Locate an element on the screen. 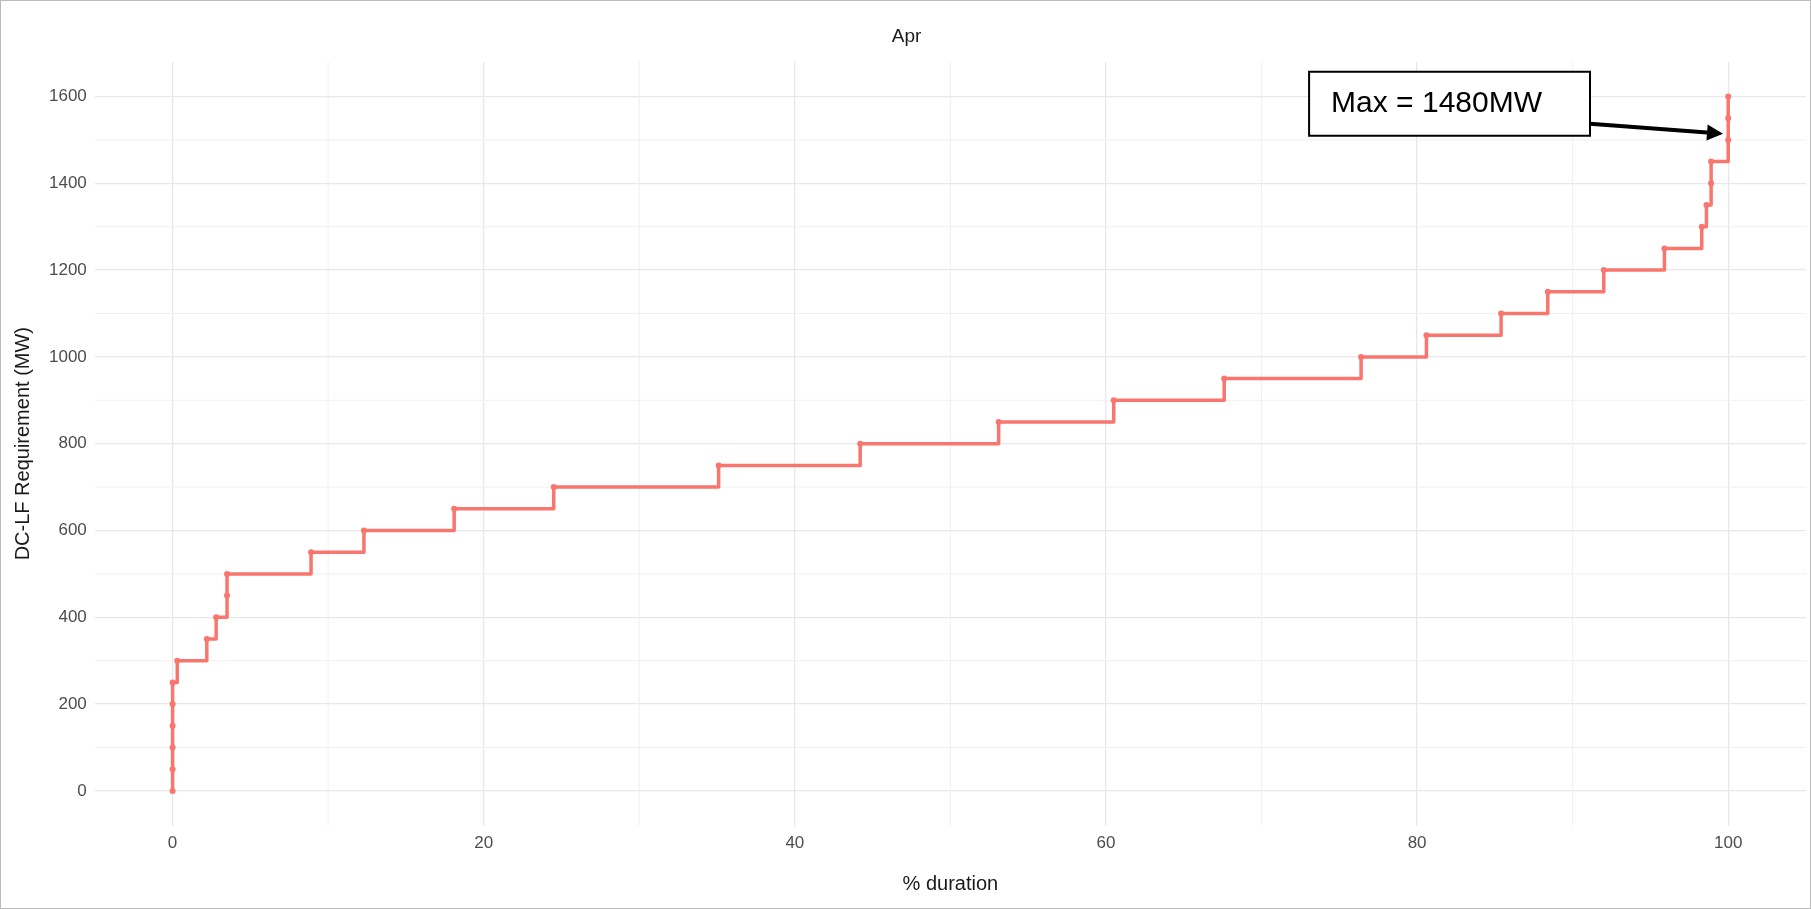 The height and width of the screenshot is (909, 1811). x-tick-label: 20 is located at coordinates (484, 843).